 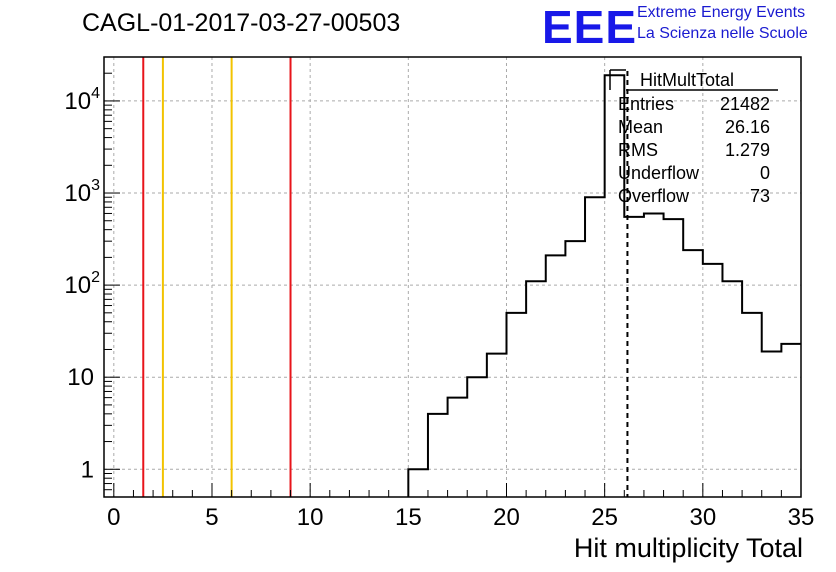 What do you see at coordinates (694, 128) in the screenshot?
I see `stats-row-mean: Mean 26.16` at bounding box center [694, 128].